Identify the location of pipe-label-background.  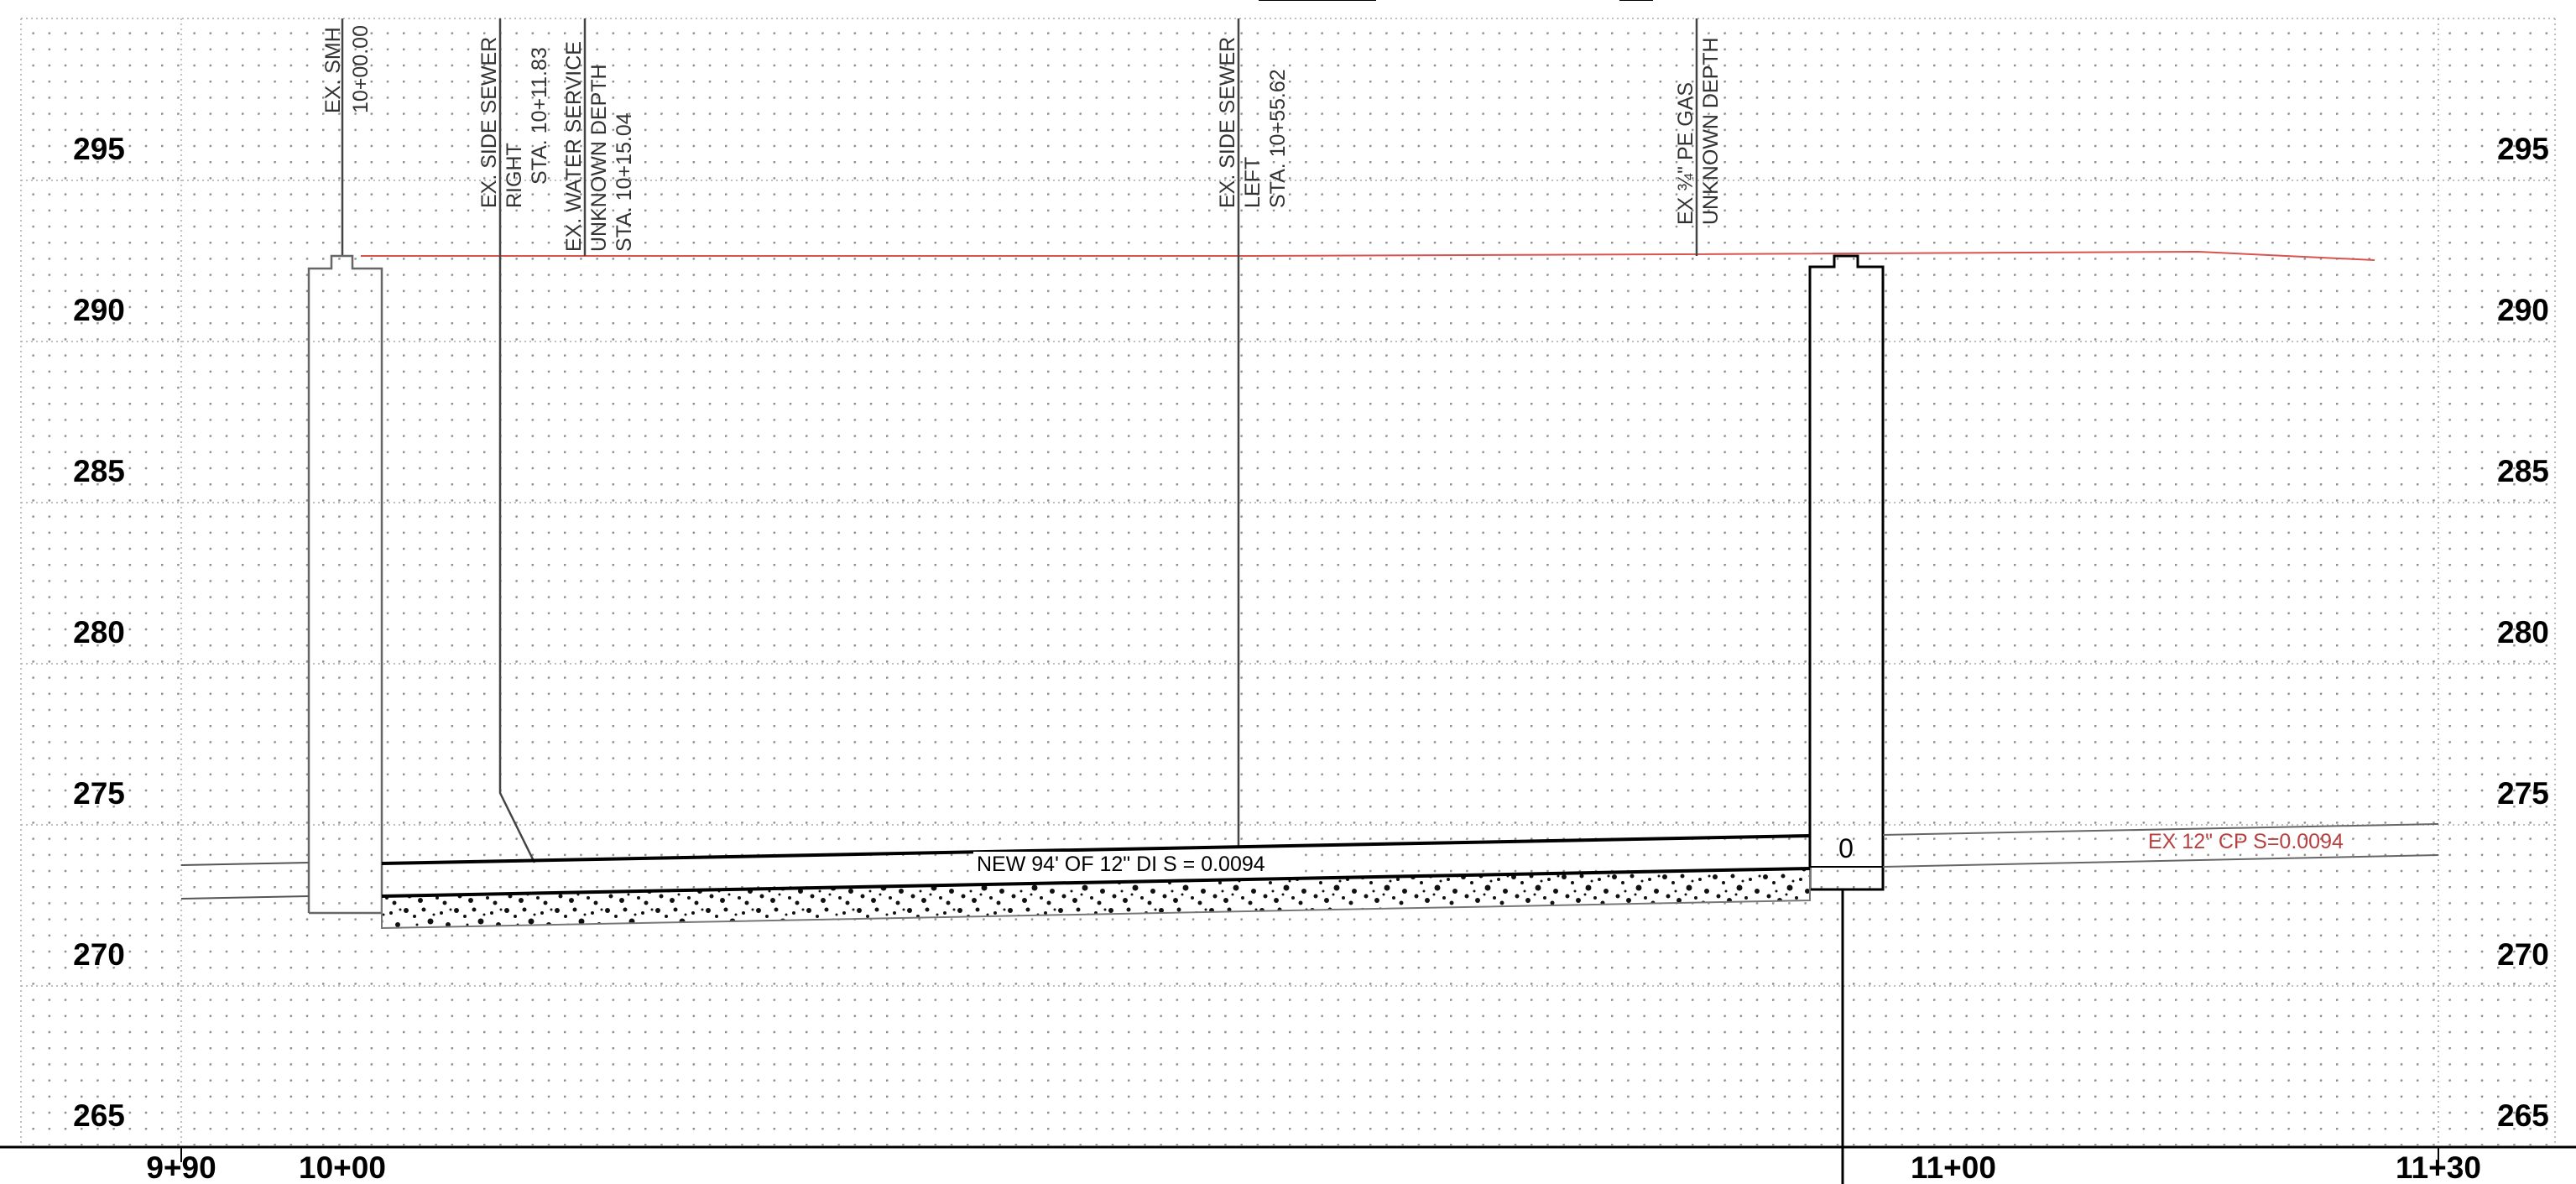
(1132, 864).